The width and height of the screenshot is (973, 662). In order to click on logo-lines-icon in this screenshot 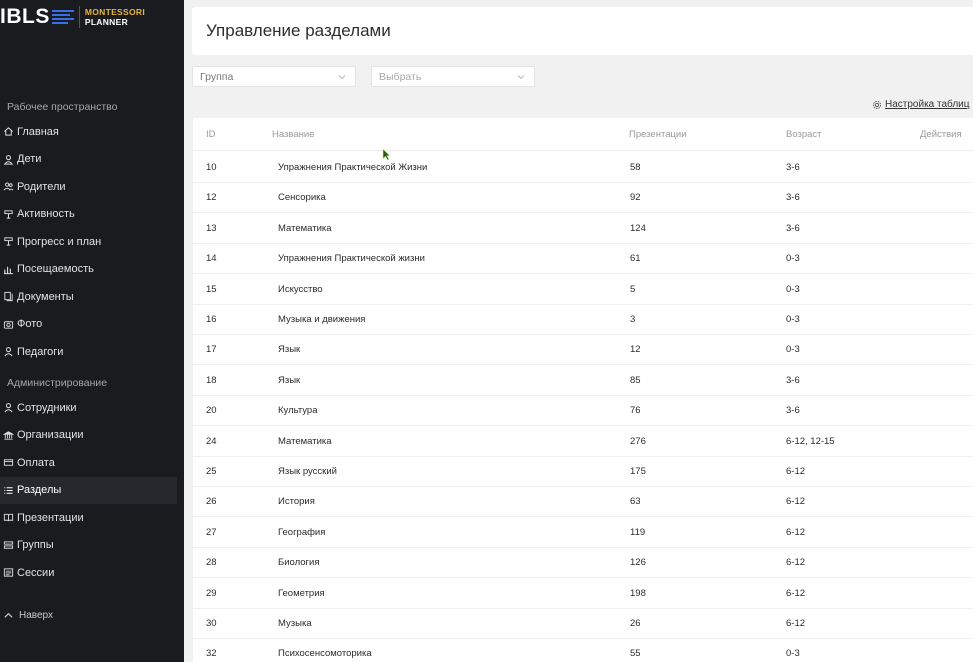, I will do `click(62, 17)`.